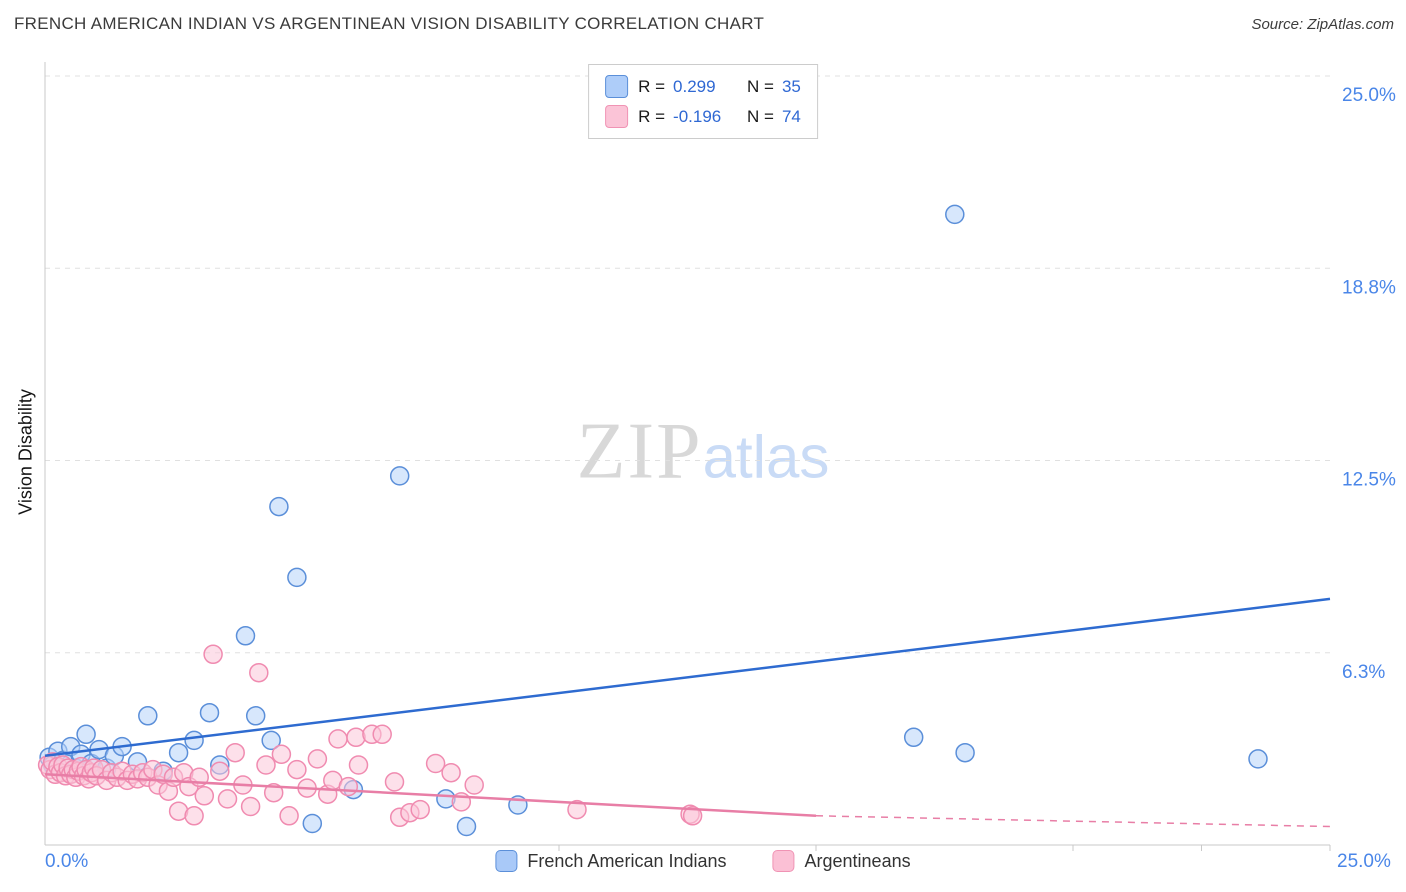 This screenshot has width=1406, height=892. I want to click on legend-item-argentineans: Argentineans, so click(841, 861).